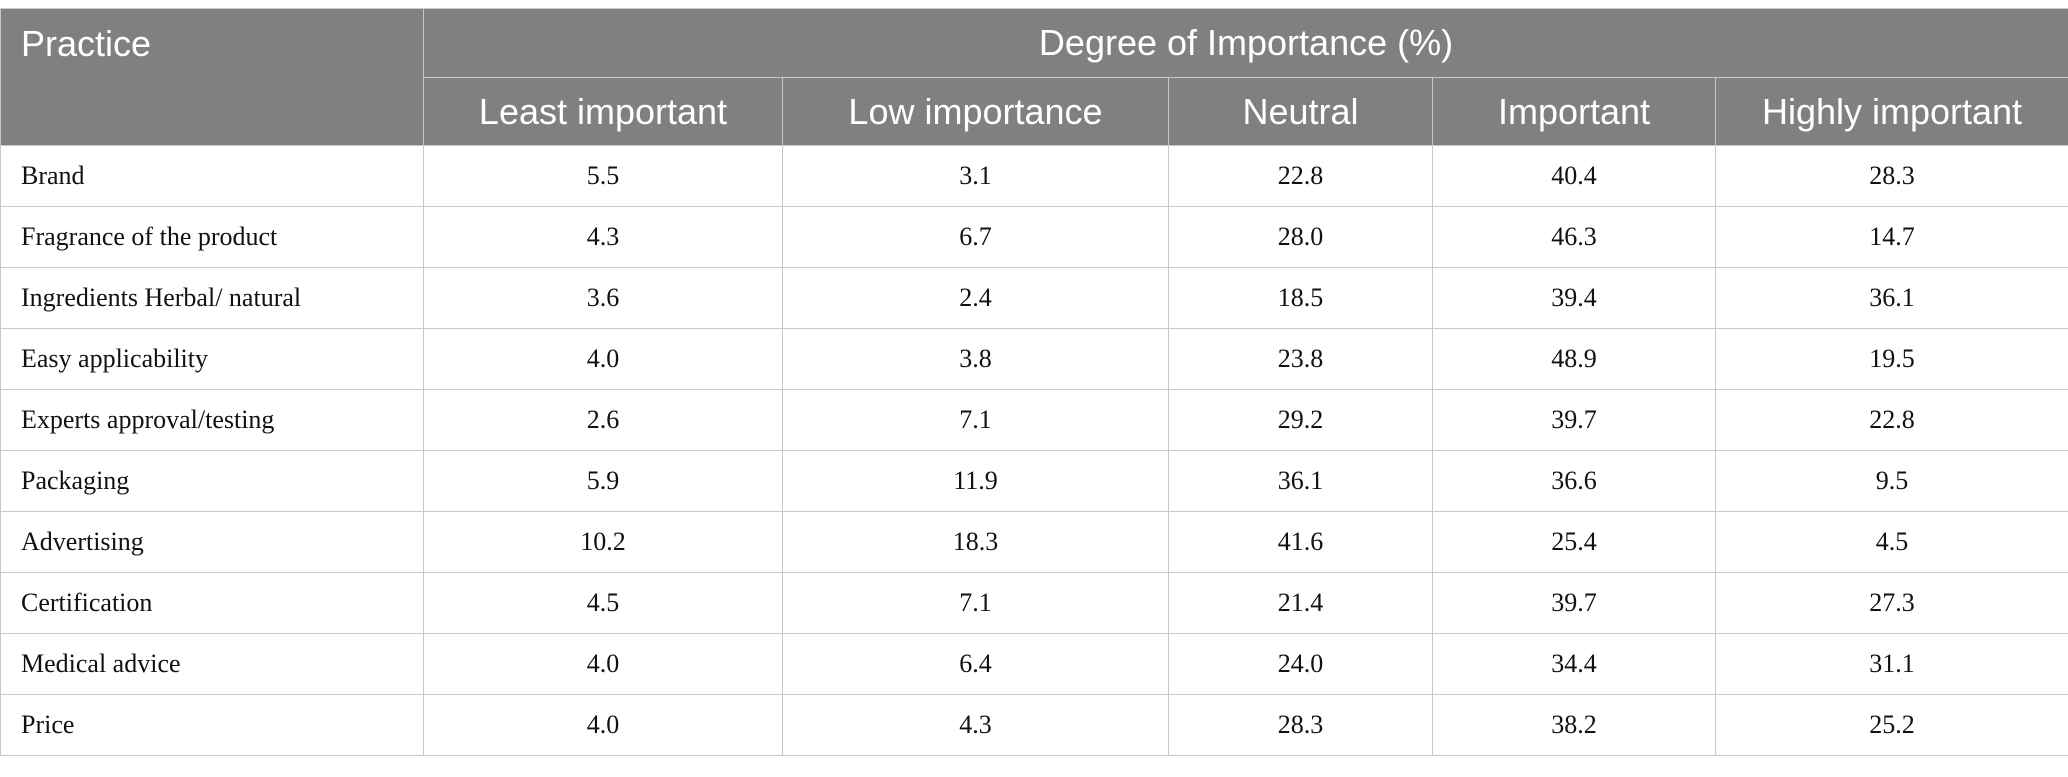  What do you see at coordinates (212, 359) in the screenshot?
I see `row-practice-label: Easy applicability` at bounding box center [212, 359].